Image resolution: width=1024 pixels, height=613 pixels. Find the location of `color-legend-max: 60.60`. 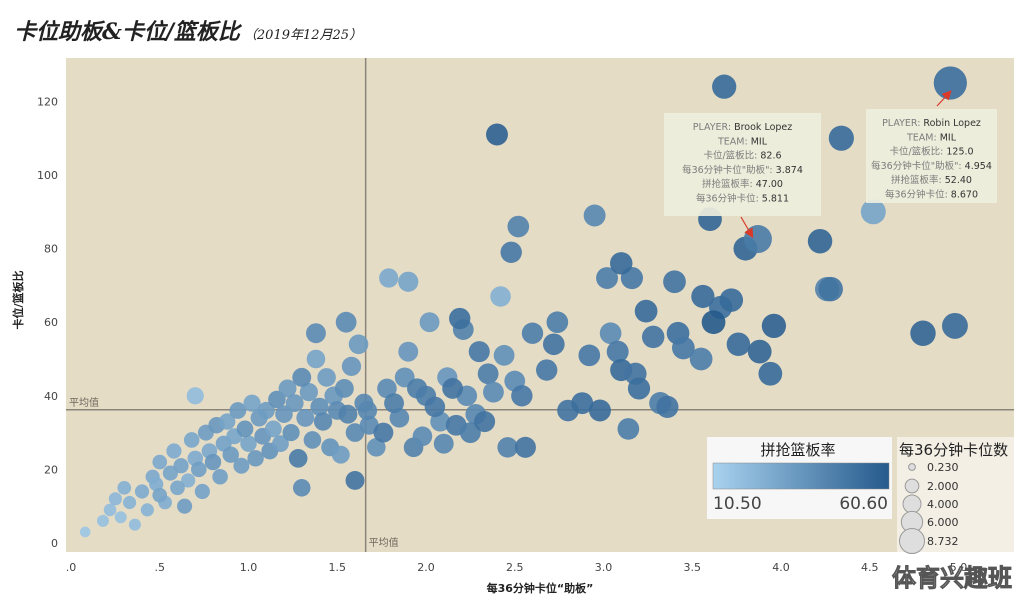

color-legend-max: 60.60 is located at coordinates (863, 504).